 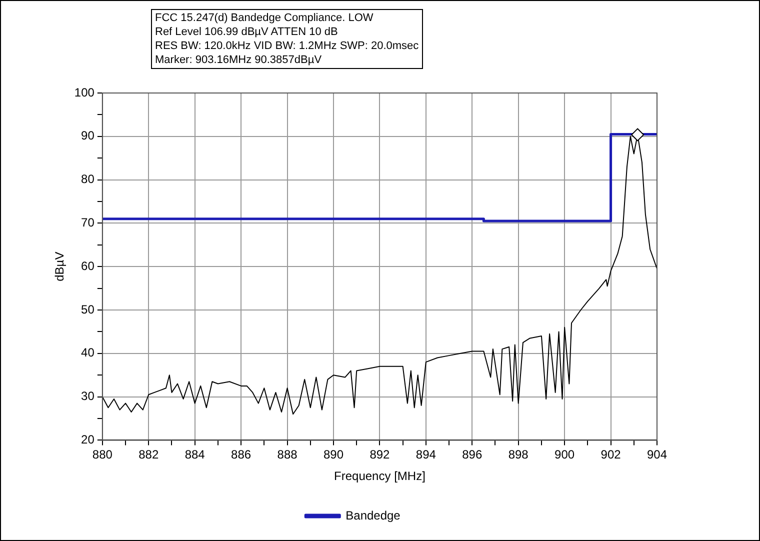 What do you see at coordinates (426, 455) in the screenshot?
I see `x-tick-label: 894` at bounding box center [426, 455].